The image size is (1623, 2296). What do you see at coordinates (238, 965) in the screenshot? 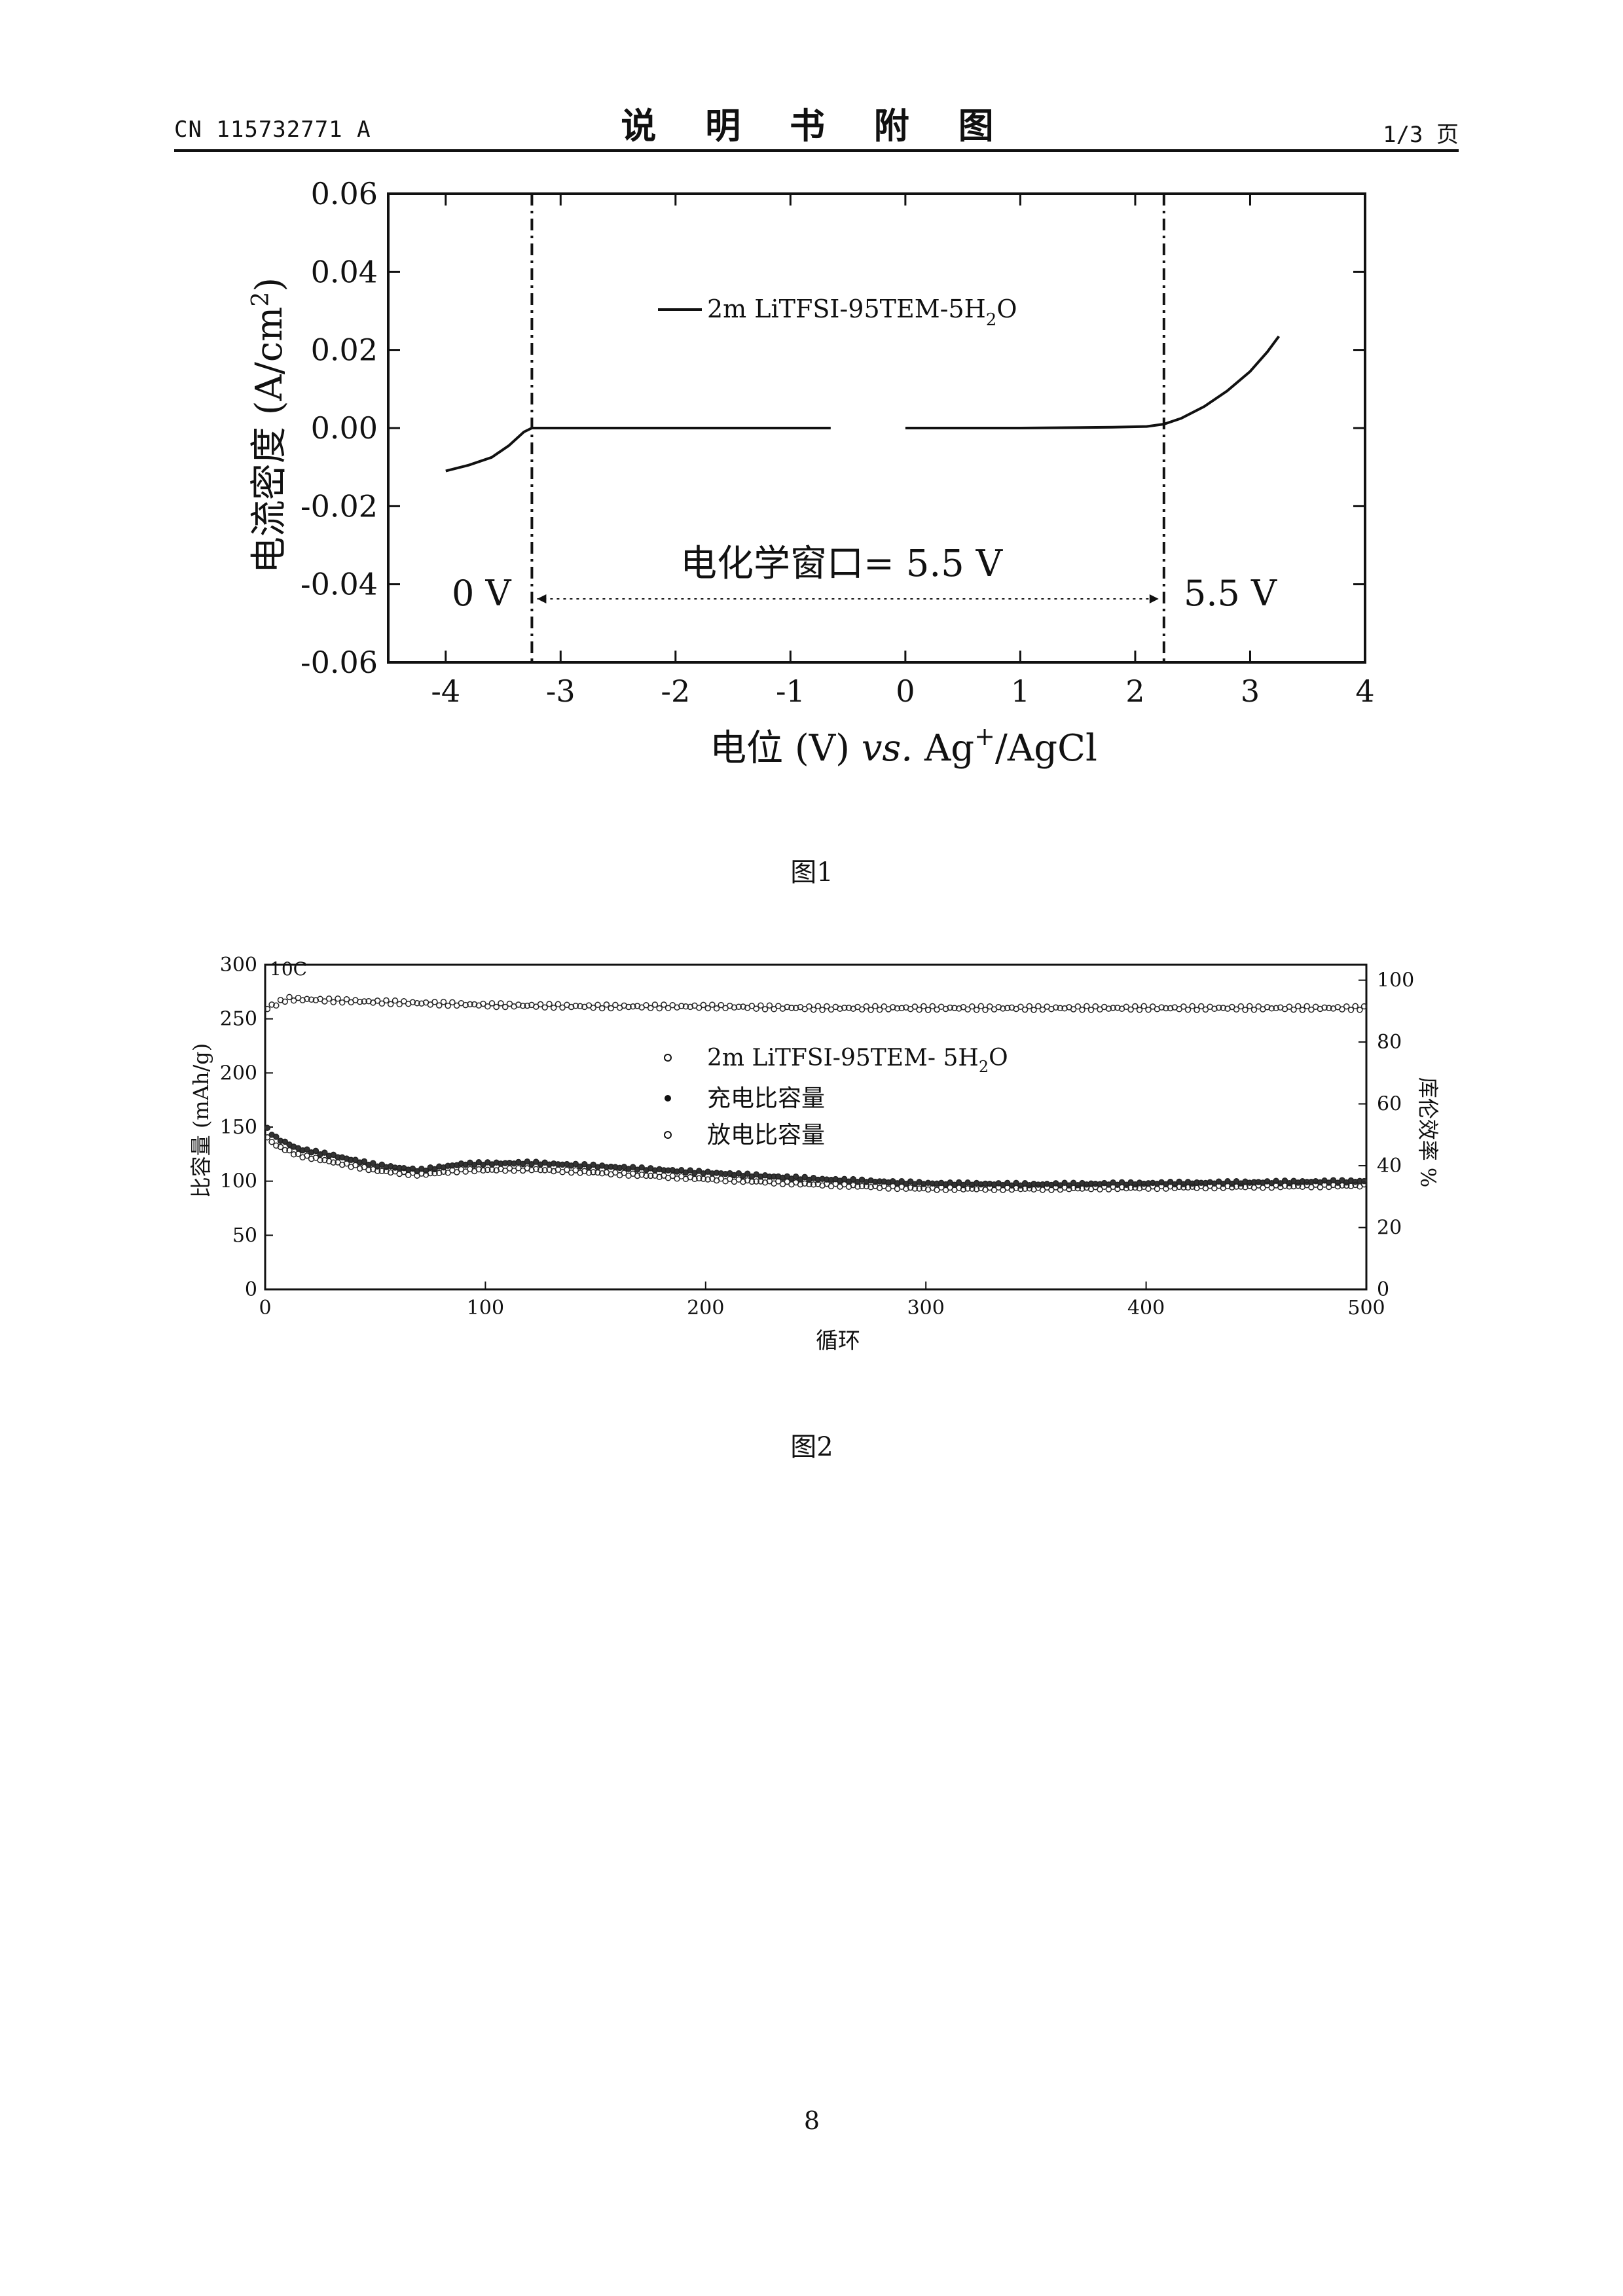
I see `figure-2-left-tick-label: 300` at bounding box center [238, 965].